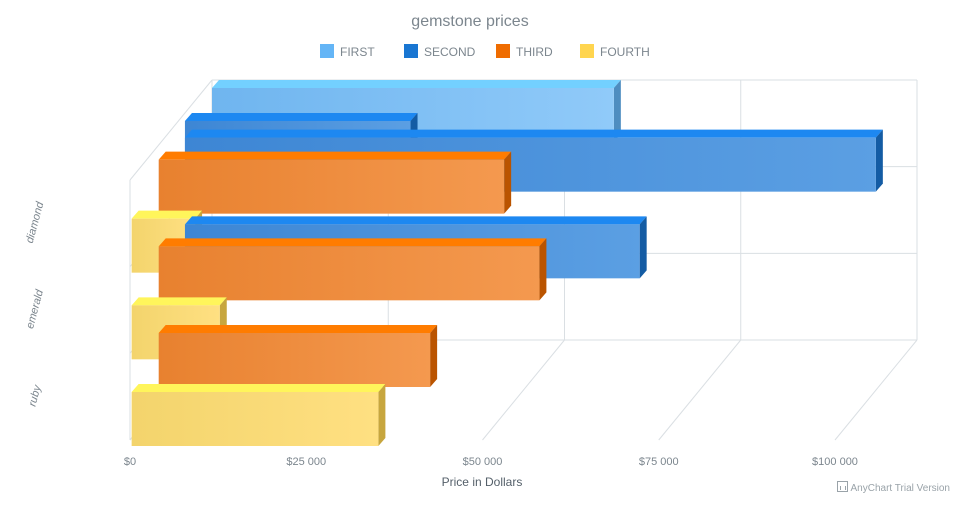 This screenshot has height=505, width=960. What do you see at coordinates (469, 21) in the screenshot?
I see `chart-title: gemstone prices` at bounding box center [469, 21].